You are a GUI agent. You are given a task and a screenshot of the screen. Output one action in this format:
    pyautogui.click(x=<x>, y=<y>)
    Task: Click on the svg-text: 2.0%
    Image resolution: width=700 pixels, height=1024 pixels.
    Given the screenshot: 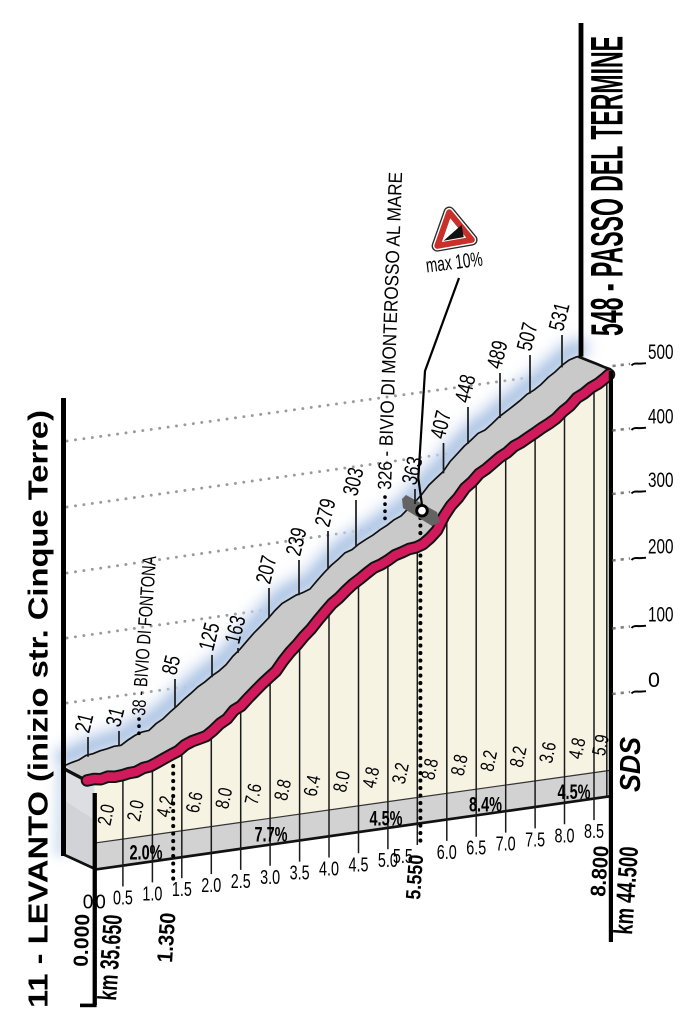 What is the action you would take?
    pyautogui.click(x=146, y=853)
    